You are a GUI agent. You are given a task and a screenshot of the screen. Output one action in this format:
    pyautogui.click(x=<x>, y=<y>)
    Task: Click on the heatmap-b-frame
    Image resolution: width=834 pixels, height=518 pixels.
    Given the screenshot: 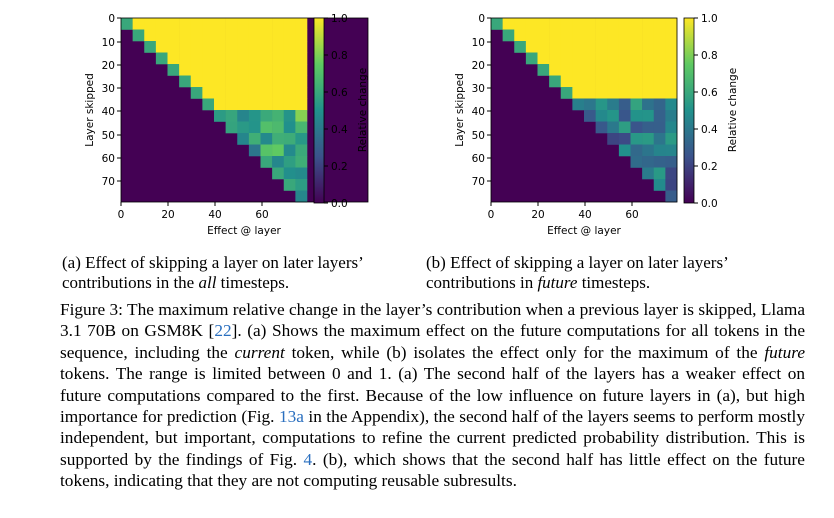 What is the action you would take?
    pyautogui.click(x=584, y=110)
    